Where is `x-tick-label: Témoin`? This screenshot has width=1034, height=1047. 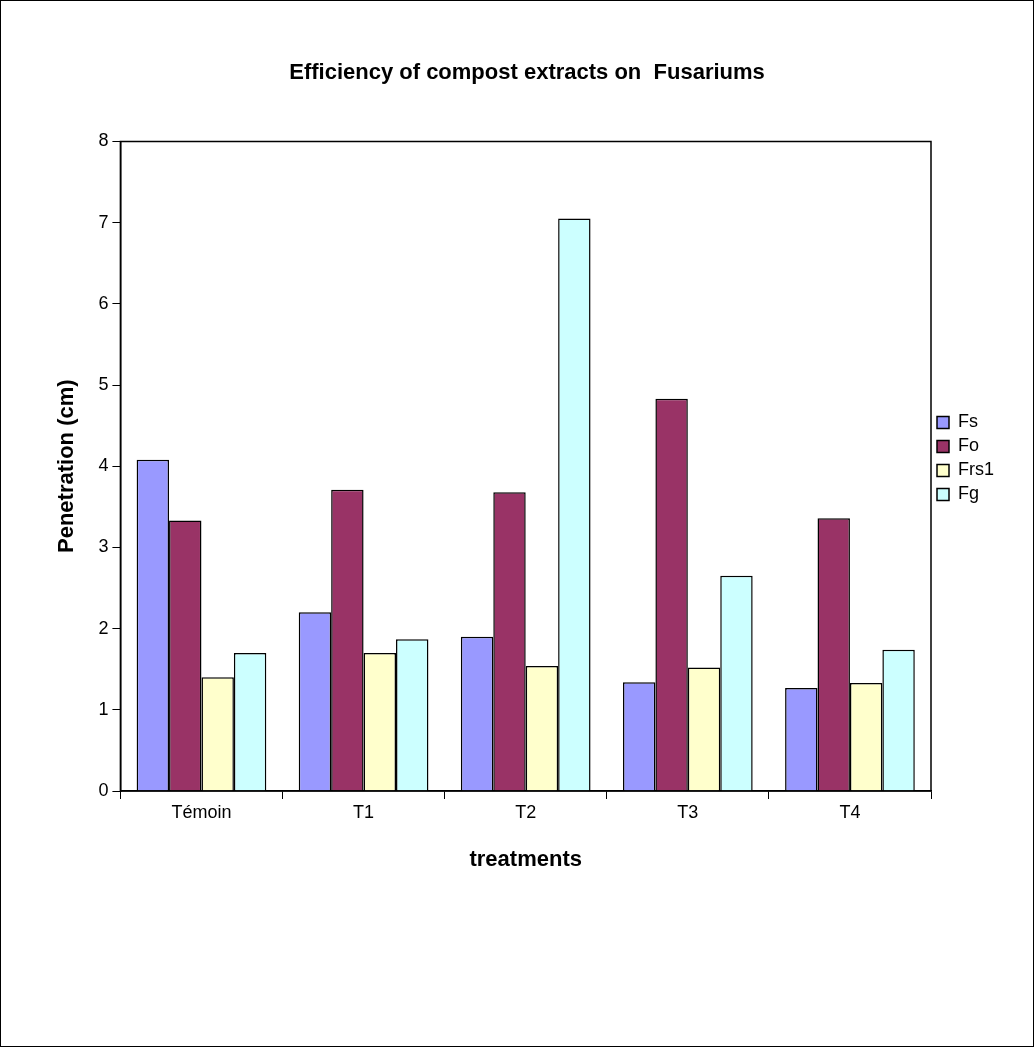 x-tick-label: Témoin is located at coordinates (201, 811).